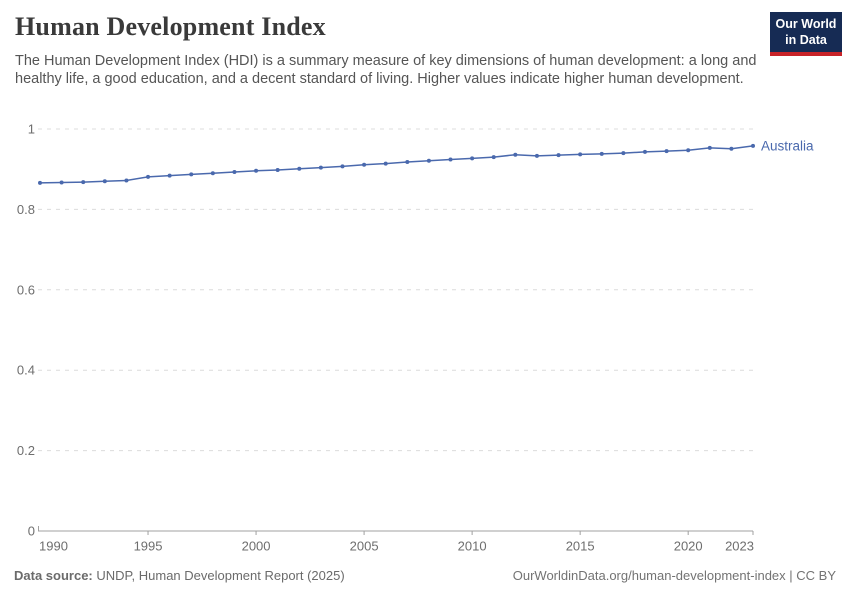 The height and width of the screenshot is (600, 850). What do you see at coordinates (256, 170) in the screenshot?
I see `data-point-2000` at bounding box center [256, 170].